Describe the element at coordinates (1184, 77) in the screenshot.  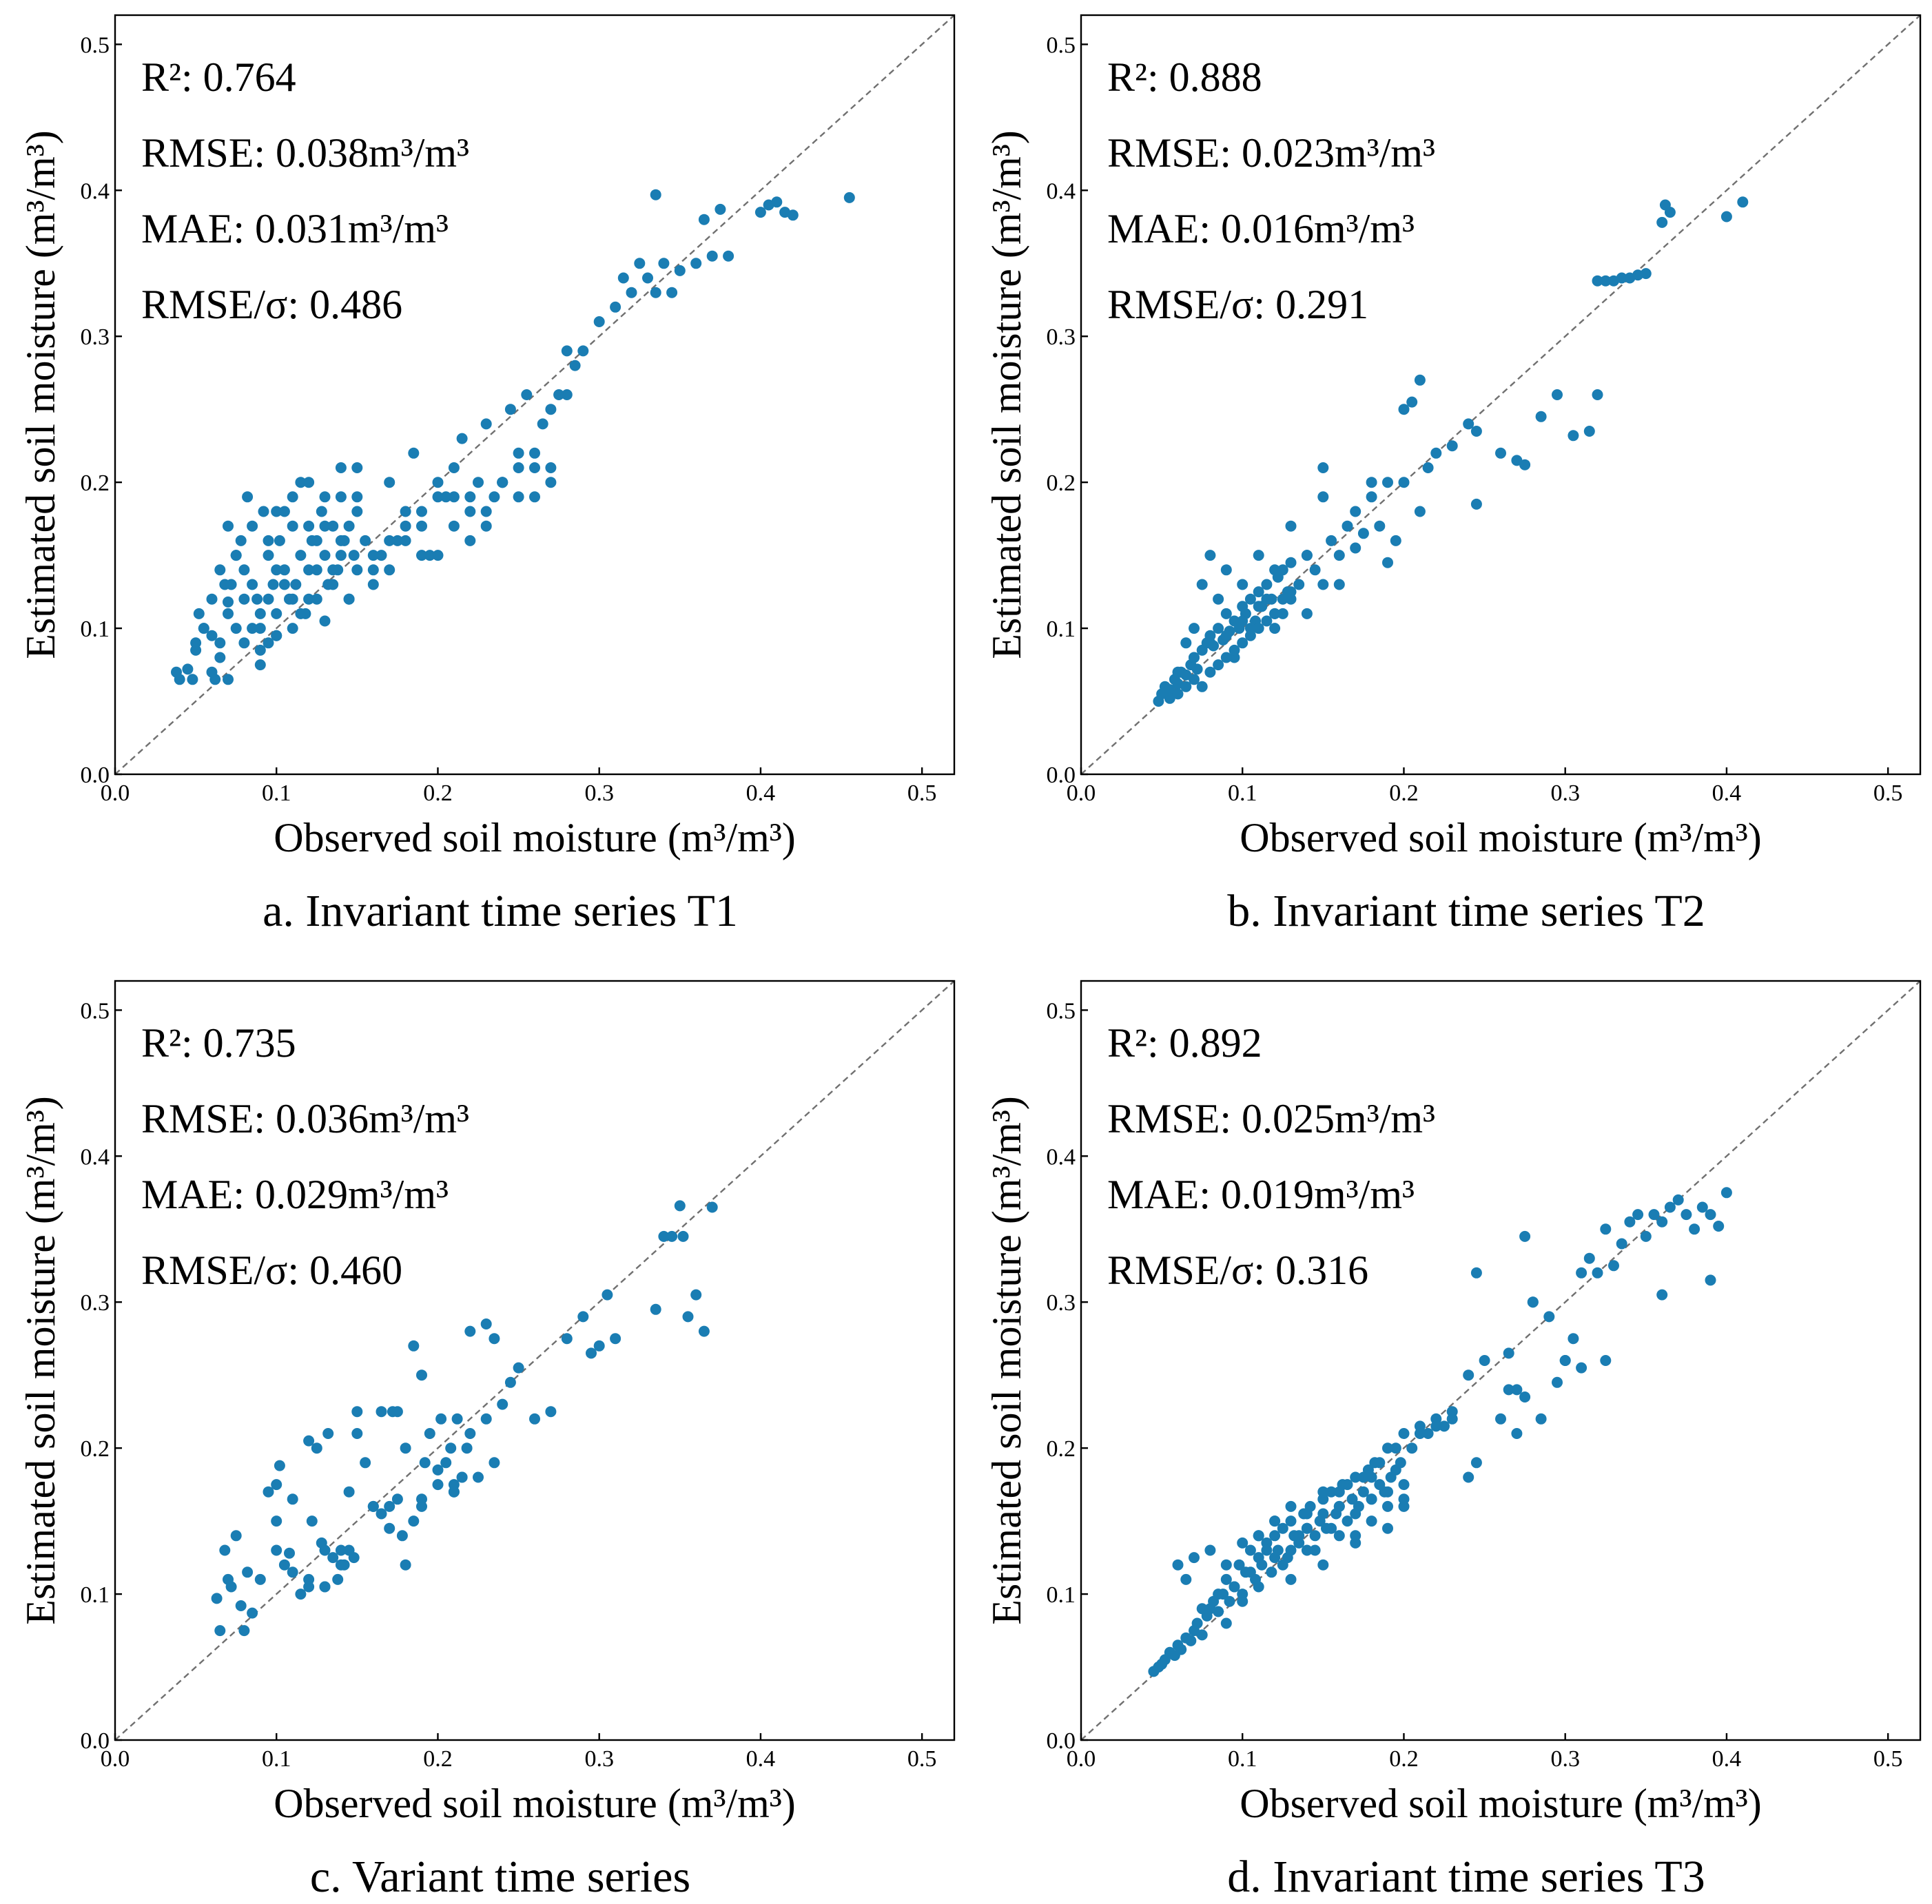
I see `stat-line: R²: 0.888` at that location.